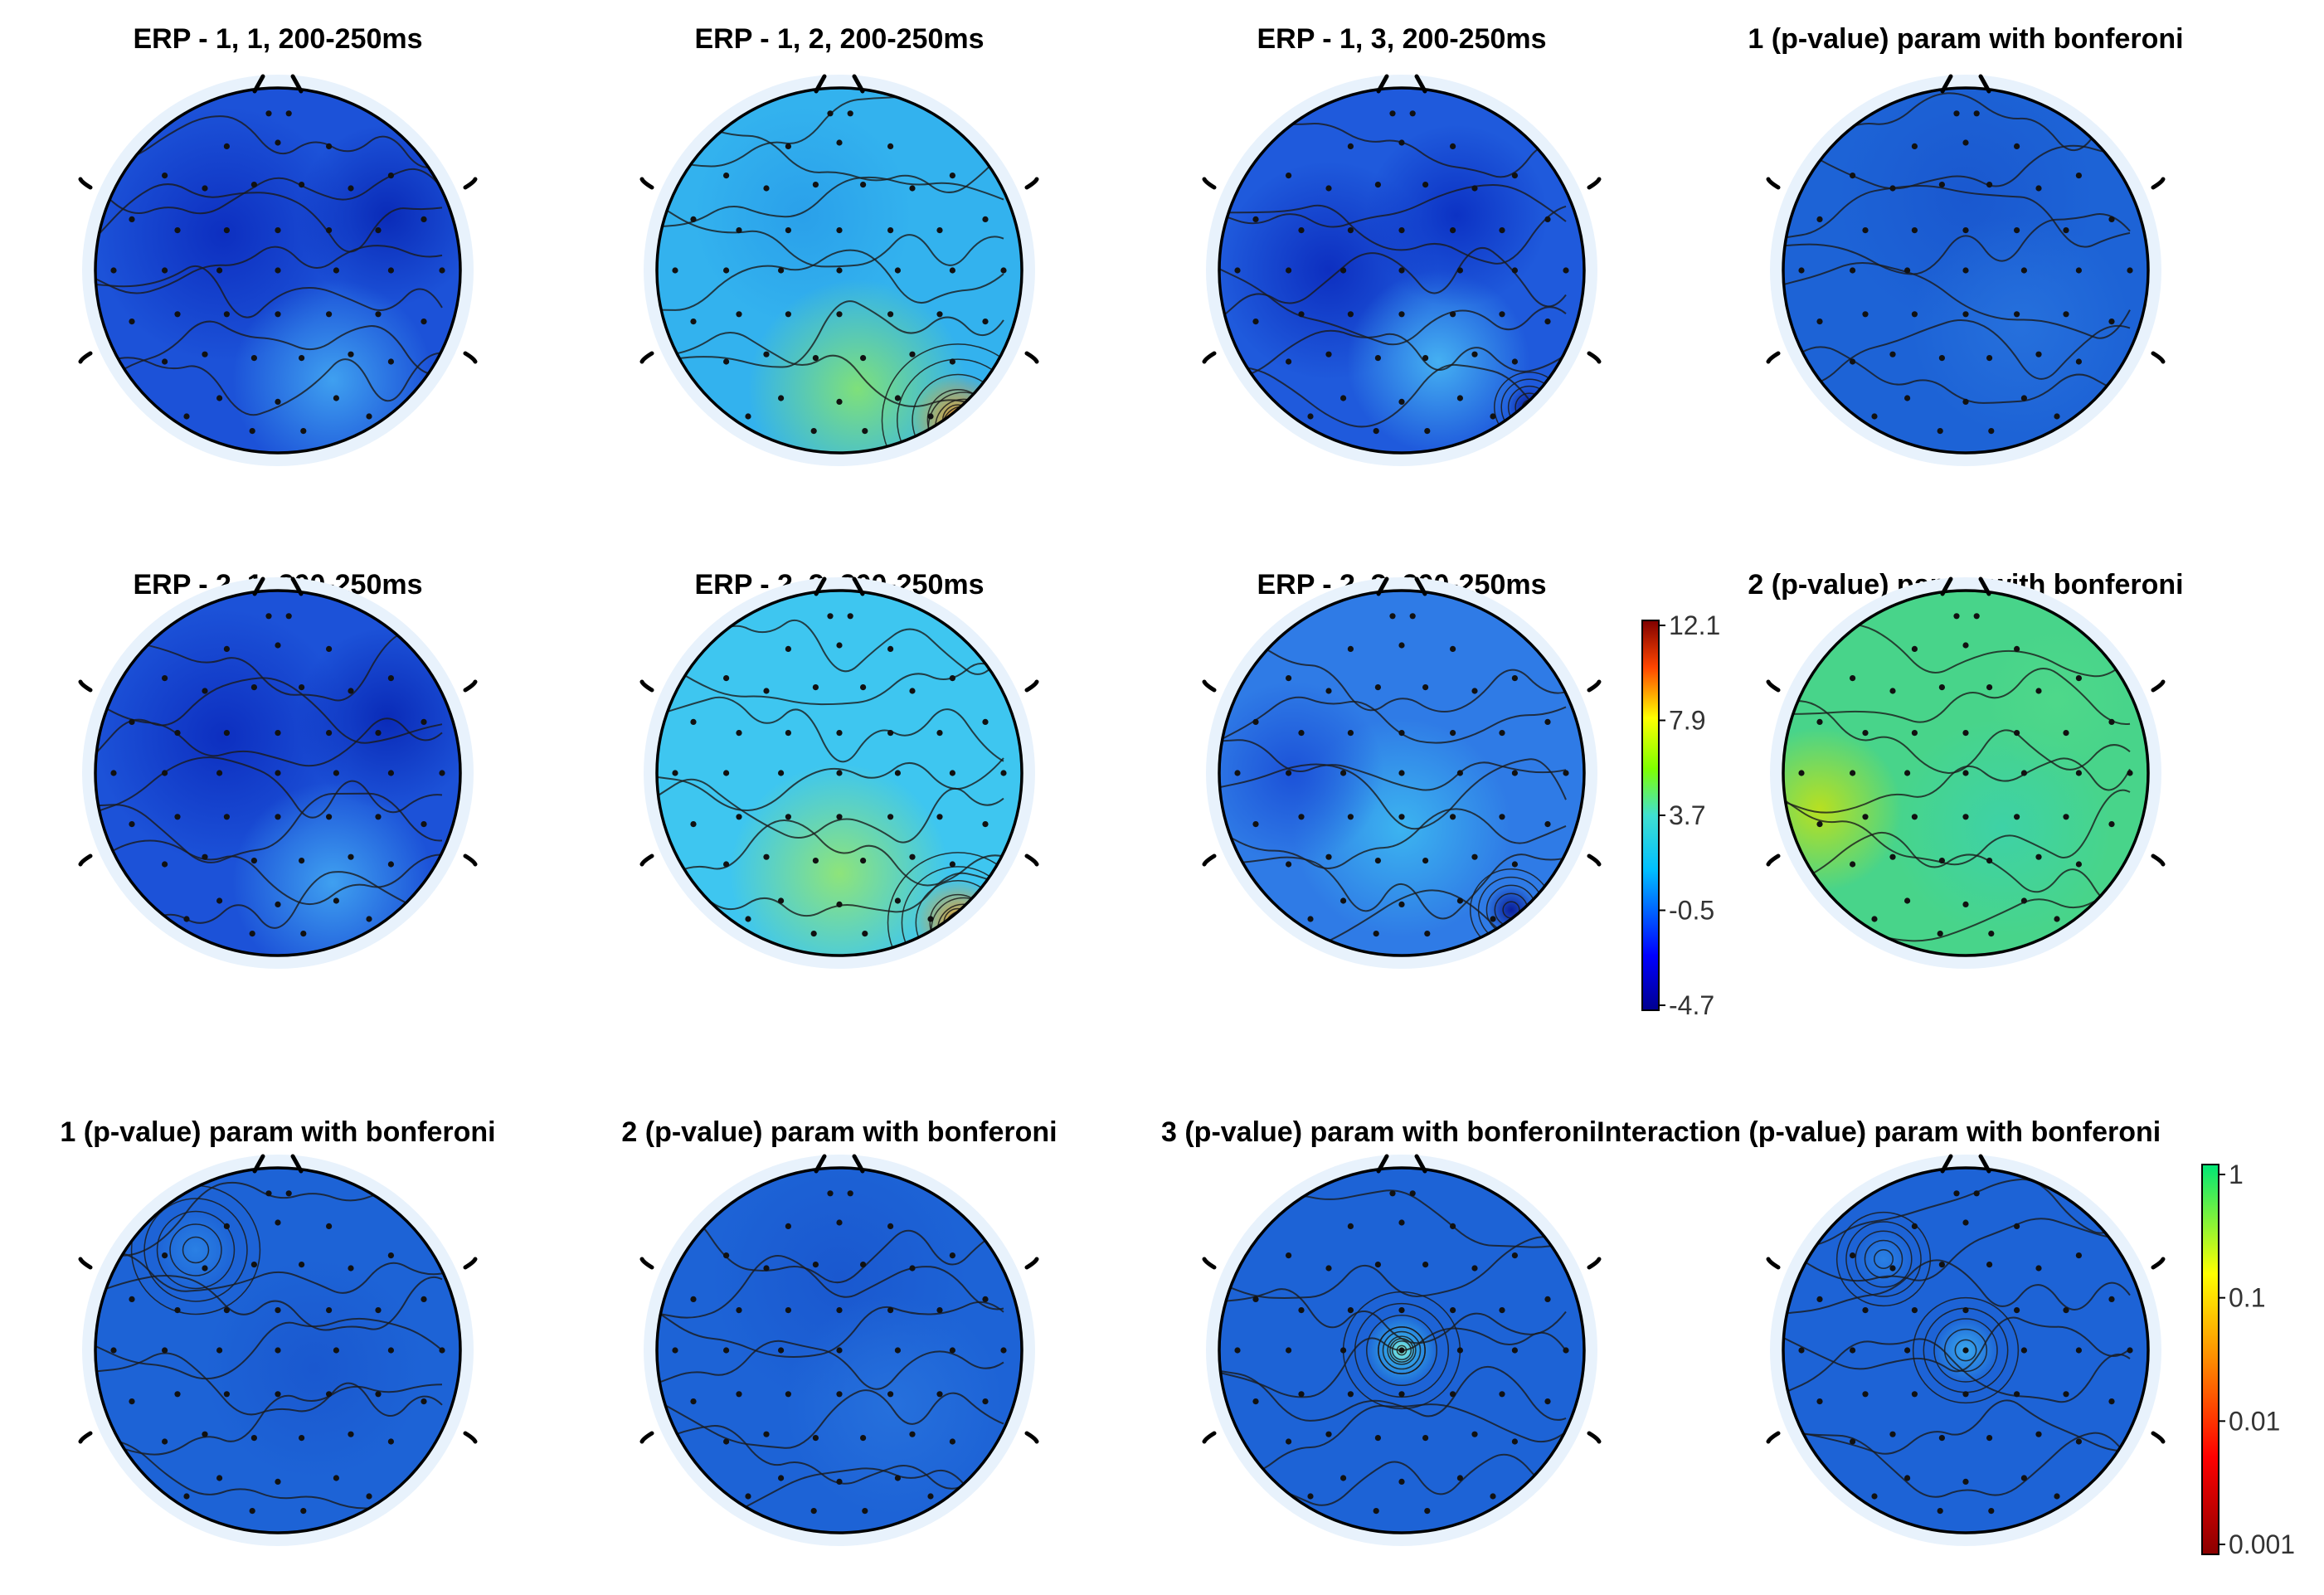  I want to click on topoplot-panel: 2 (p-value) param with bonferoni, so click(1966, 769).